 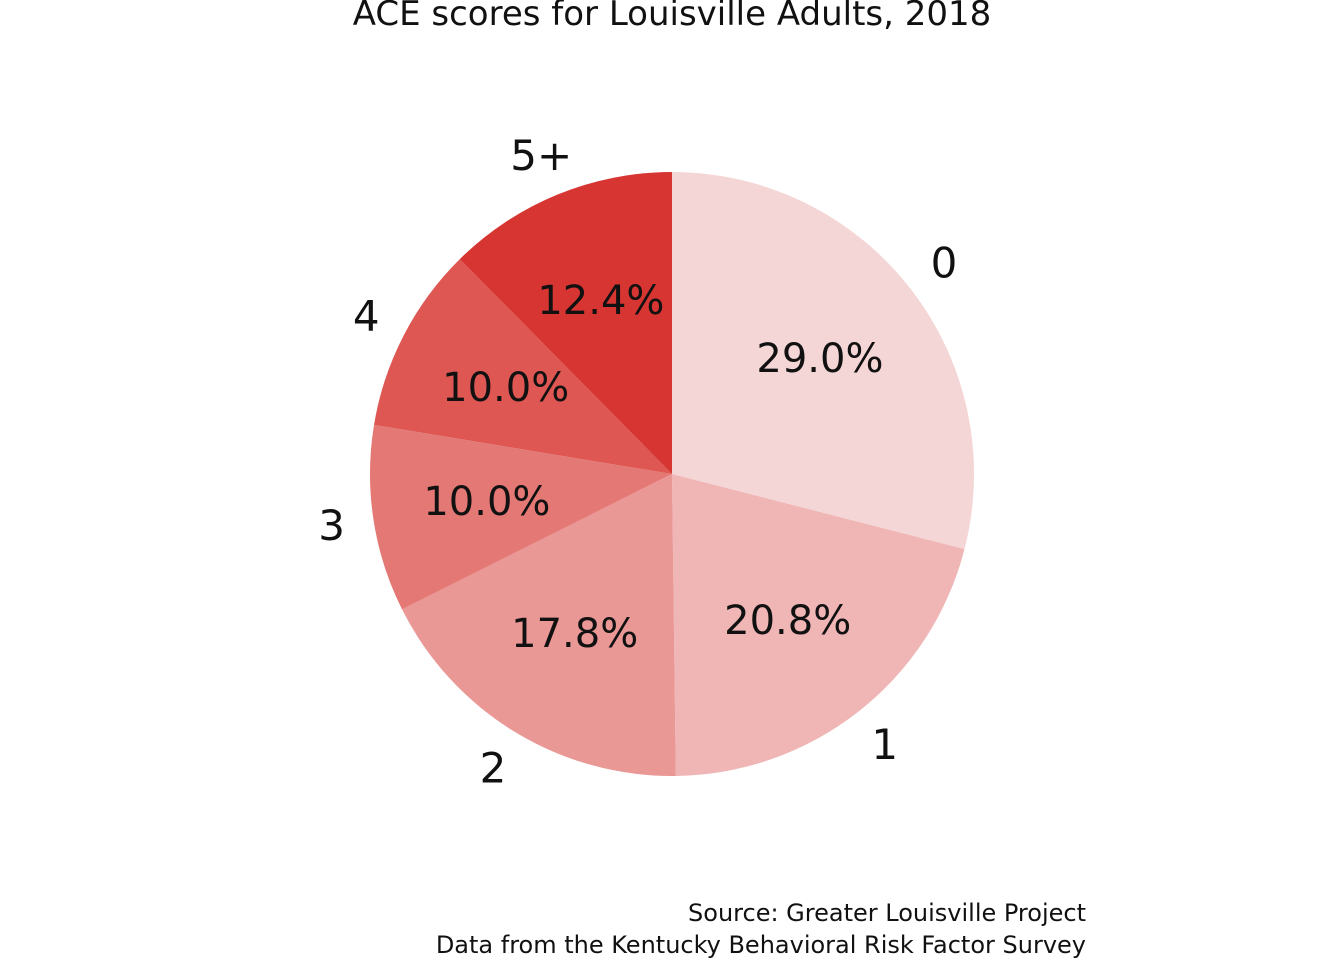 I want to click on pie-value-label: 20.8%, so click(x=787, y=621).